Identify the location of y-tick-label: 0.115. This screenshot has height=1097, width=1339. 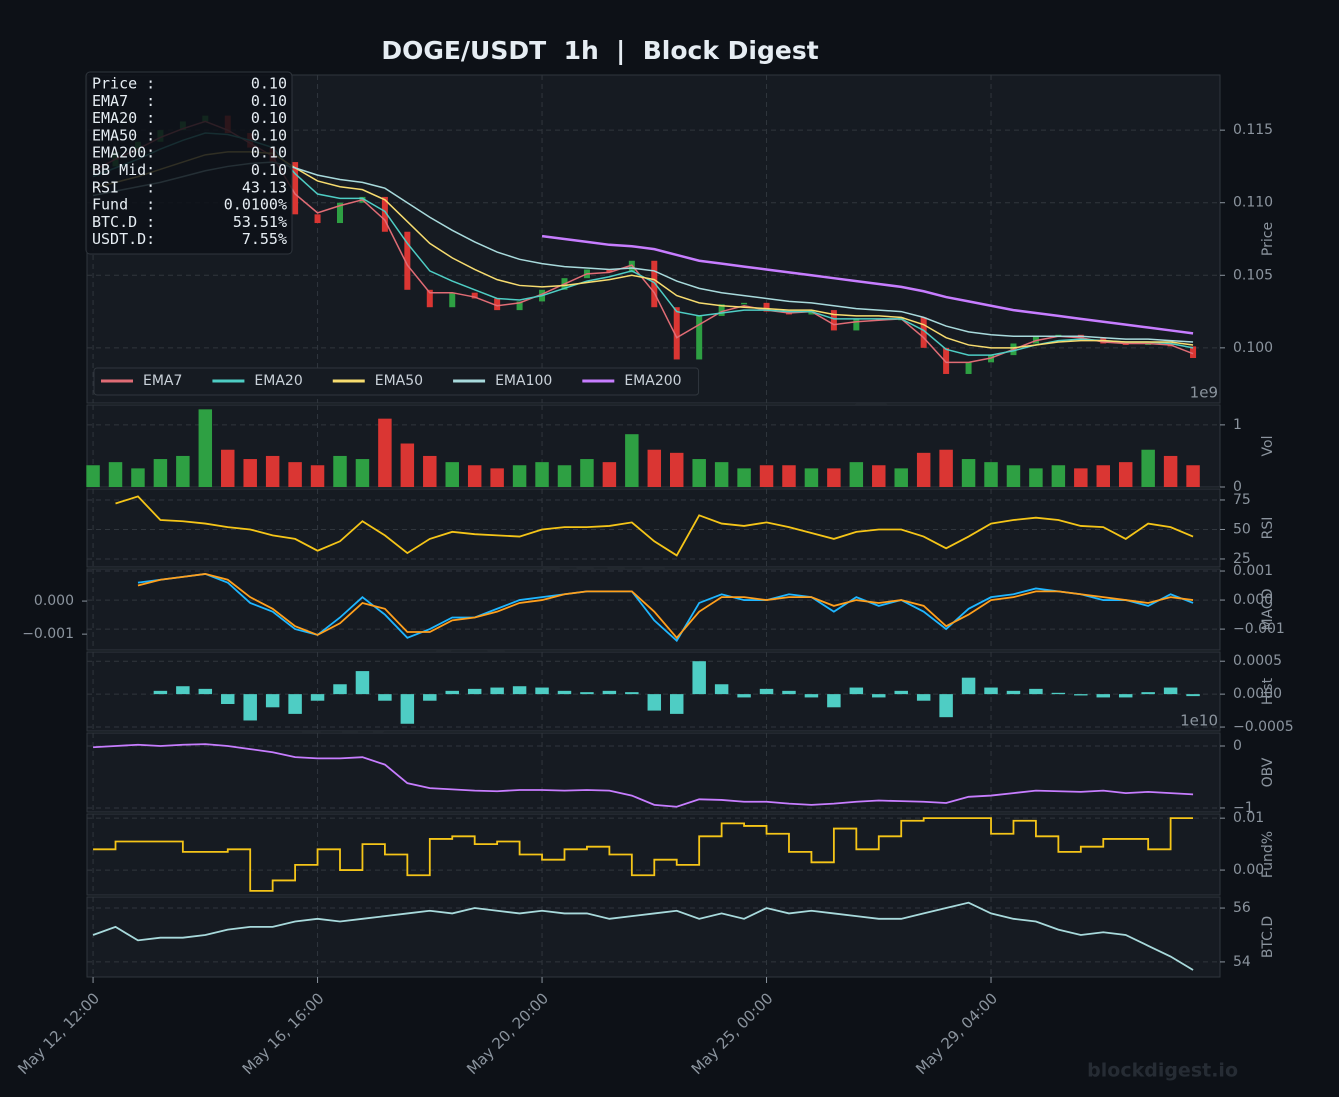
(1253, 130).